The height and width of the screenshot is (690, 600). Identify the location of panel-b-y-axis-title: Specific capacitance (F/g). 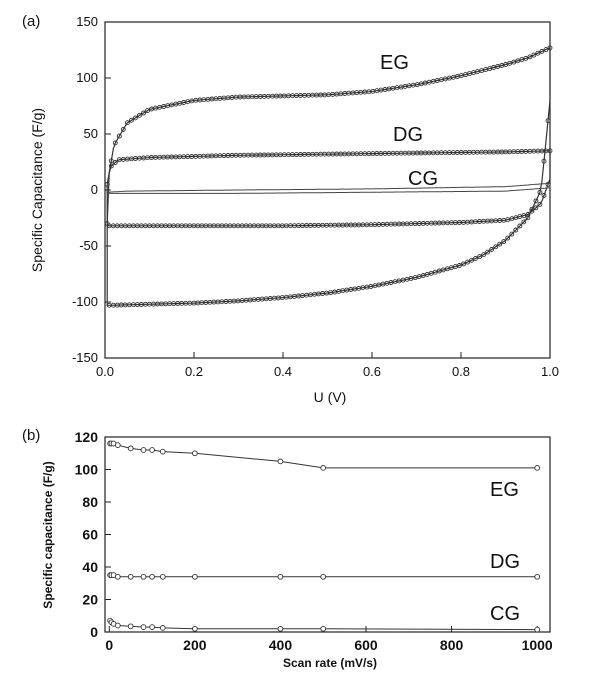
(48, 534).